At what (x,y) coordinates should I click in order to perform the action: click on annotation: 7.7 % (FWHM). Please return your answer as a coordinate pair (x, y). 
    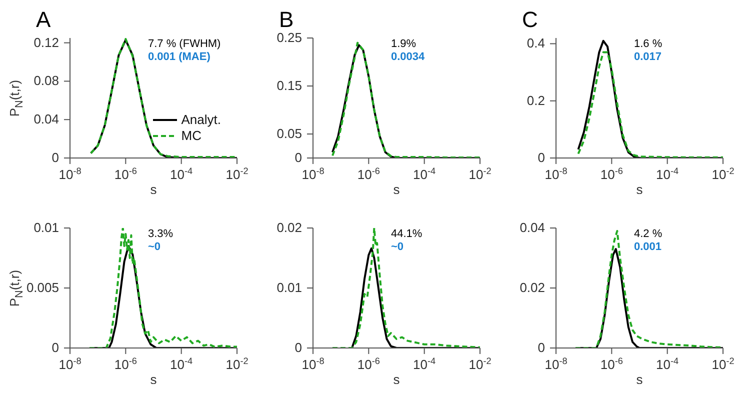
    Looking at the image, I should click on (184, 44).